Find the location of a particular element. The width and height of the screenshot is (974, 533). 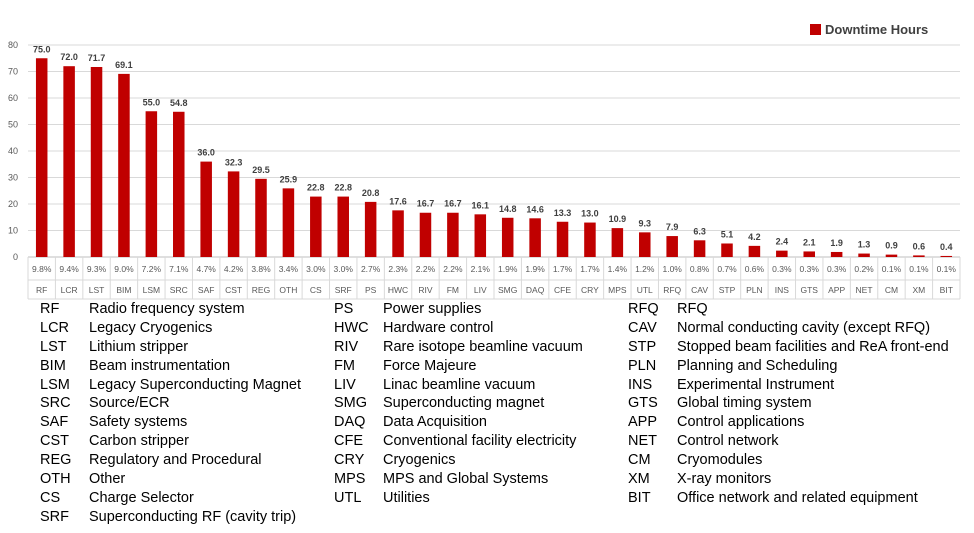

abbreviation-row: NET Control network is located at coordinates (788, 441).